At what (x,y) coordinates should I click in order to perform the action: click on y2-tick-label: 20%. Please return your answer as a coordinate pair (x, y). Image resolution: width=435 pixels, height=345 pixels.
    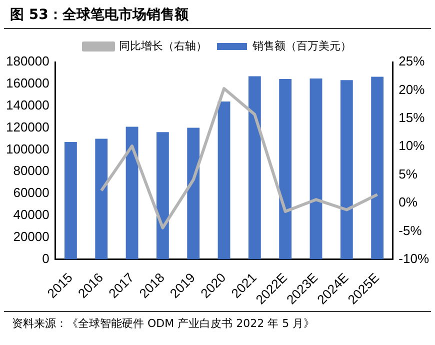
    Looking at the image, I should click on (412, 89).